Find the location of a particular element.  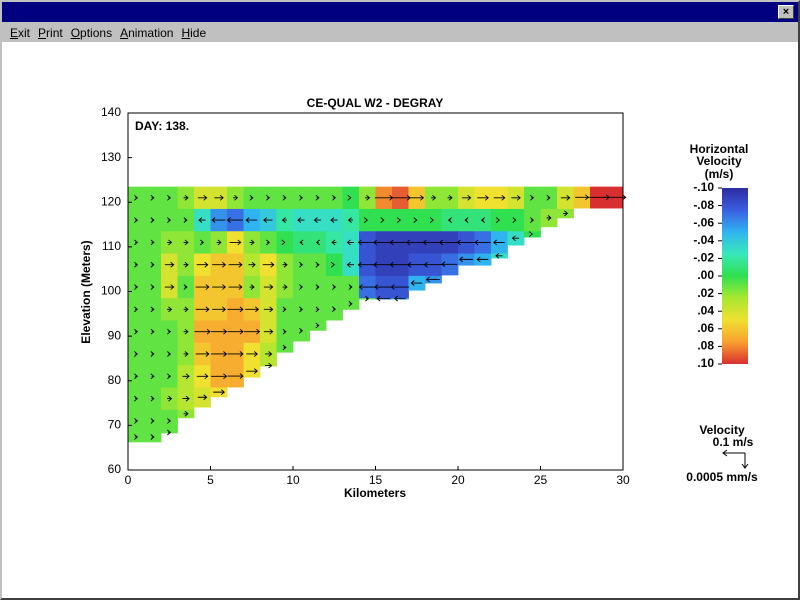

title-bar: × is located at coordinates (400, 12).